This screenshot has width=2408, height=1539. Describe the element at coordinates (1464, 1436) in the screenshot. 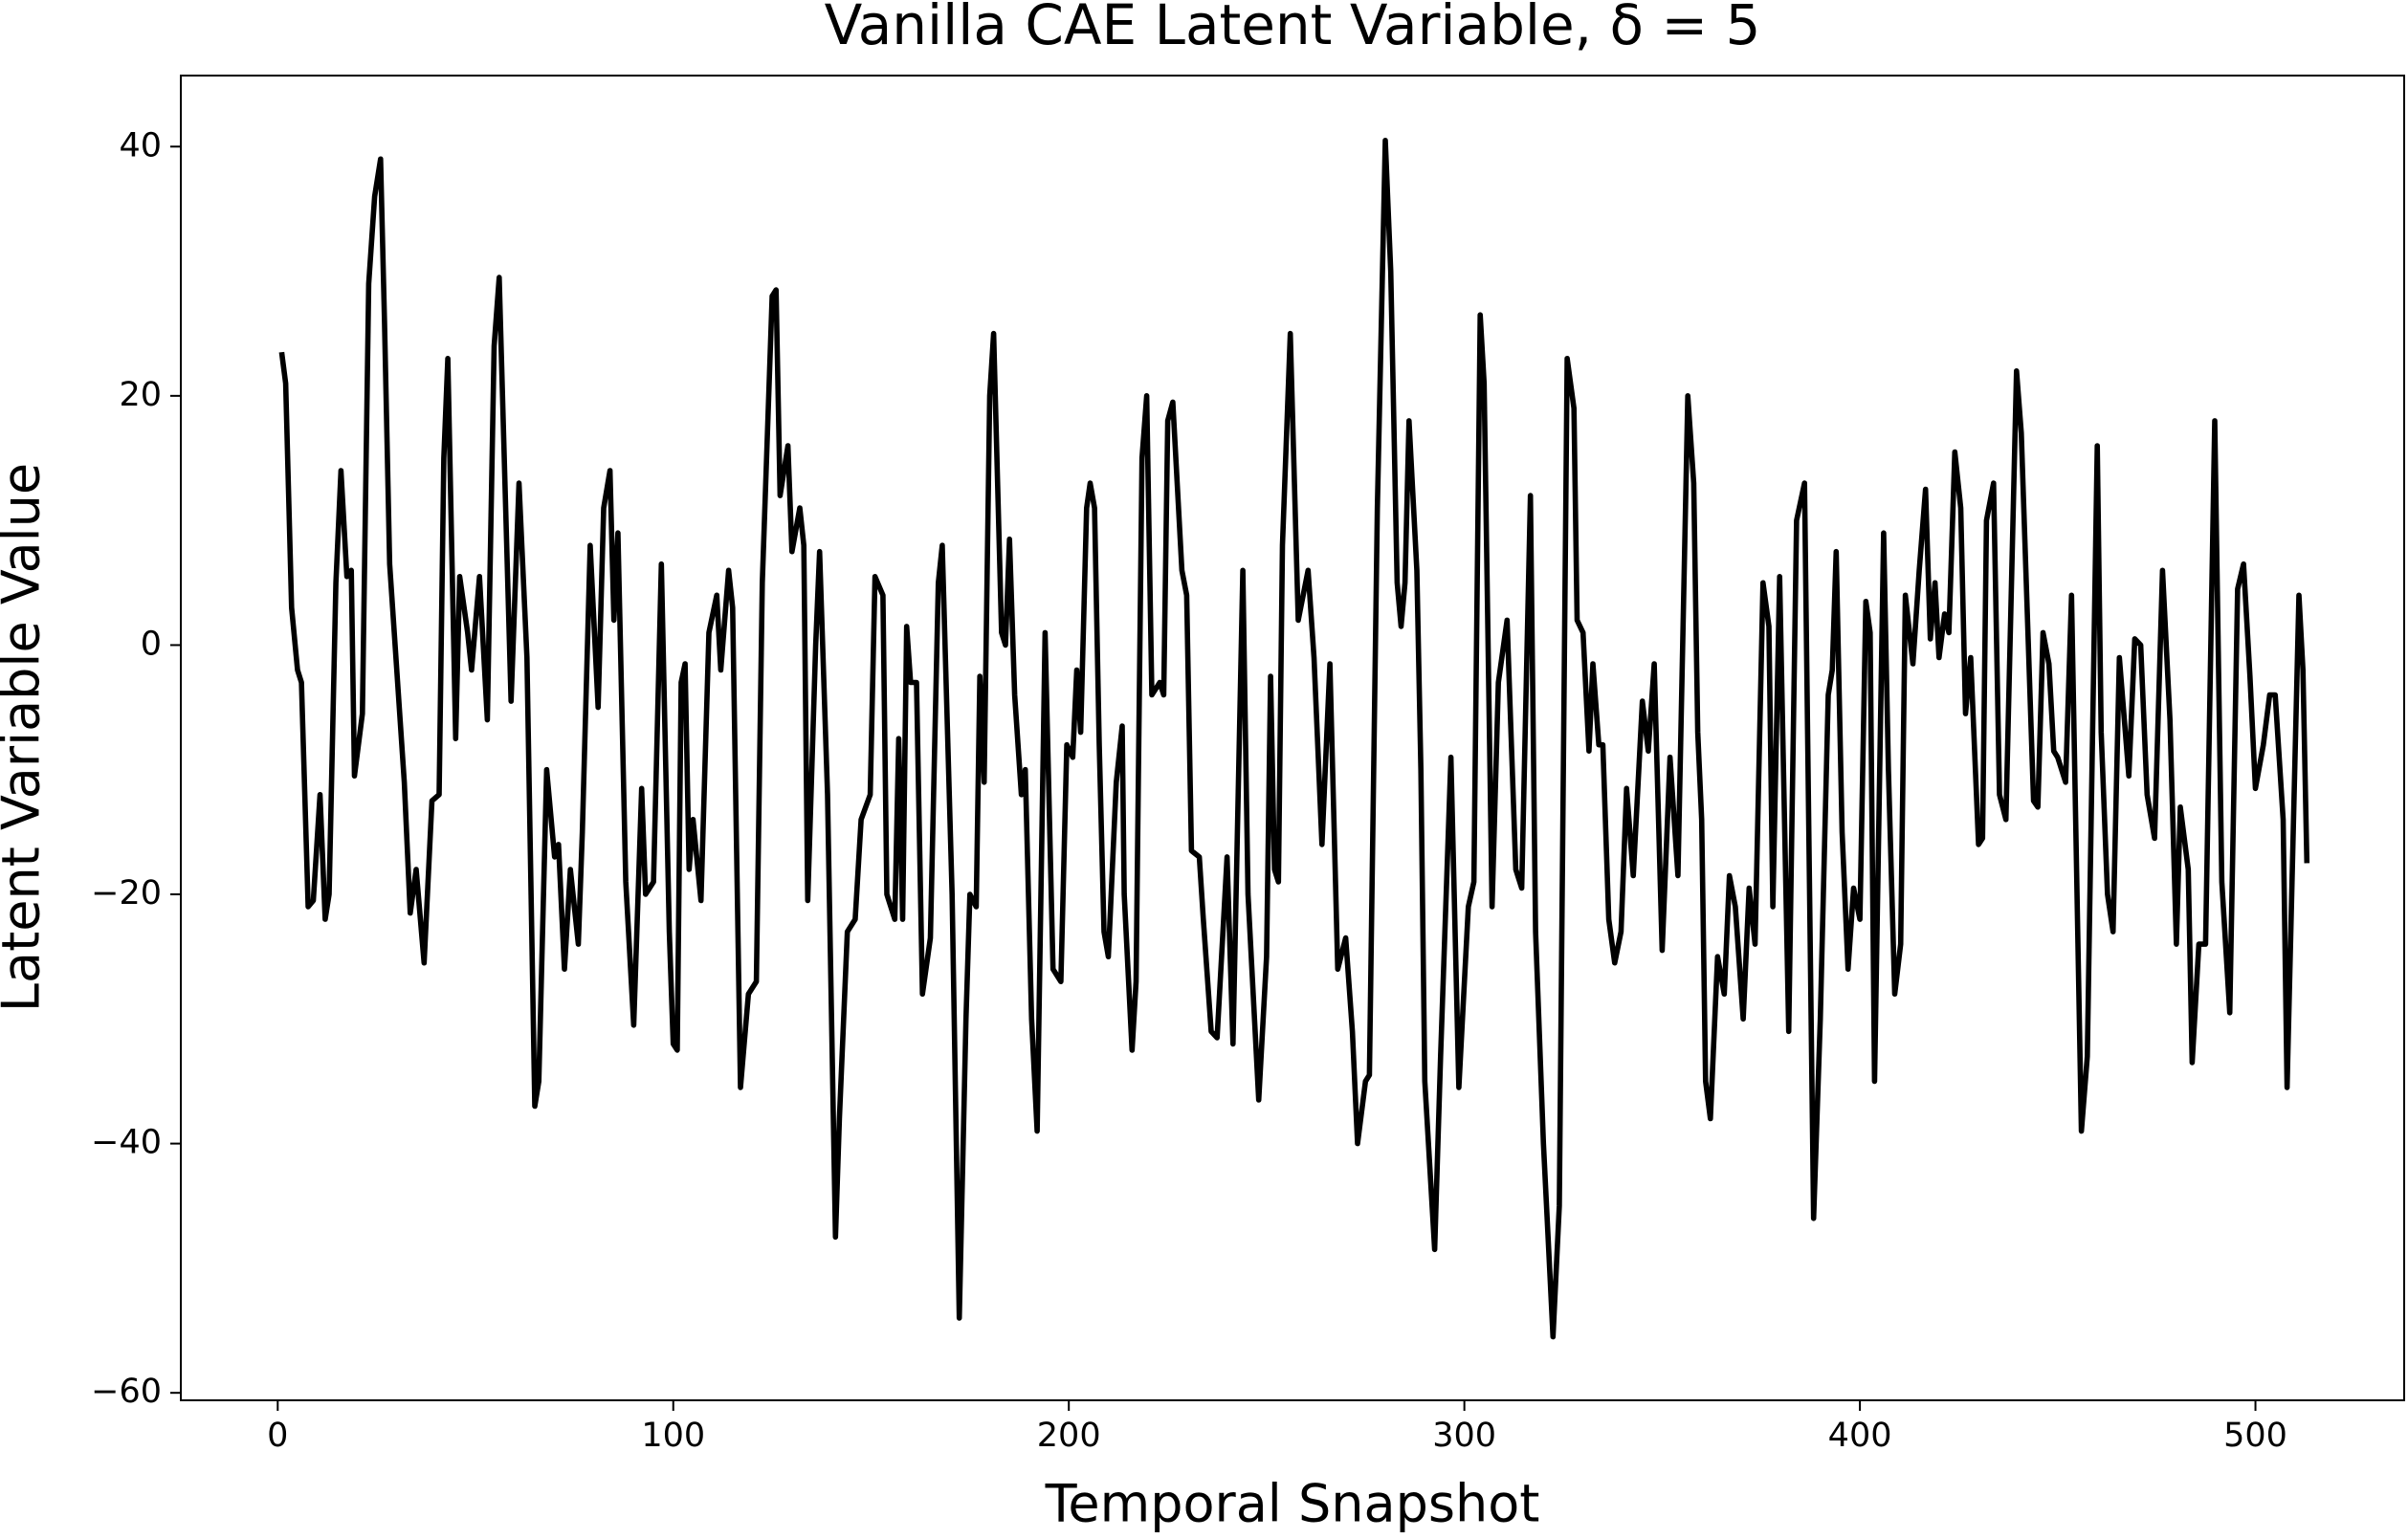

I see `x-tick-label: 300` at that location.